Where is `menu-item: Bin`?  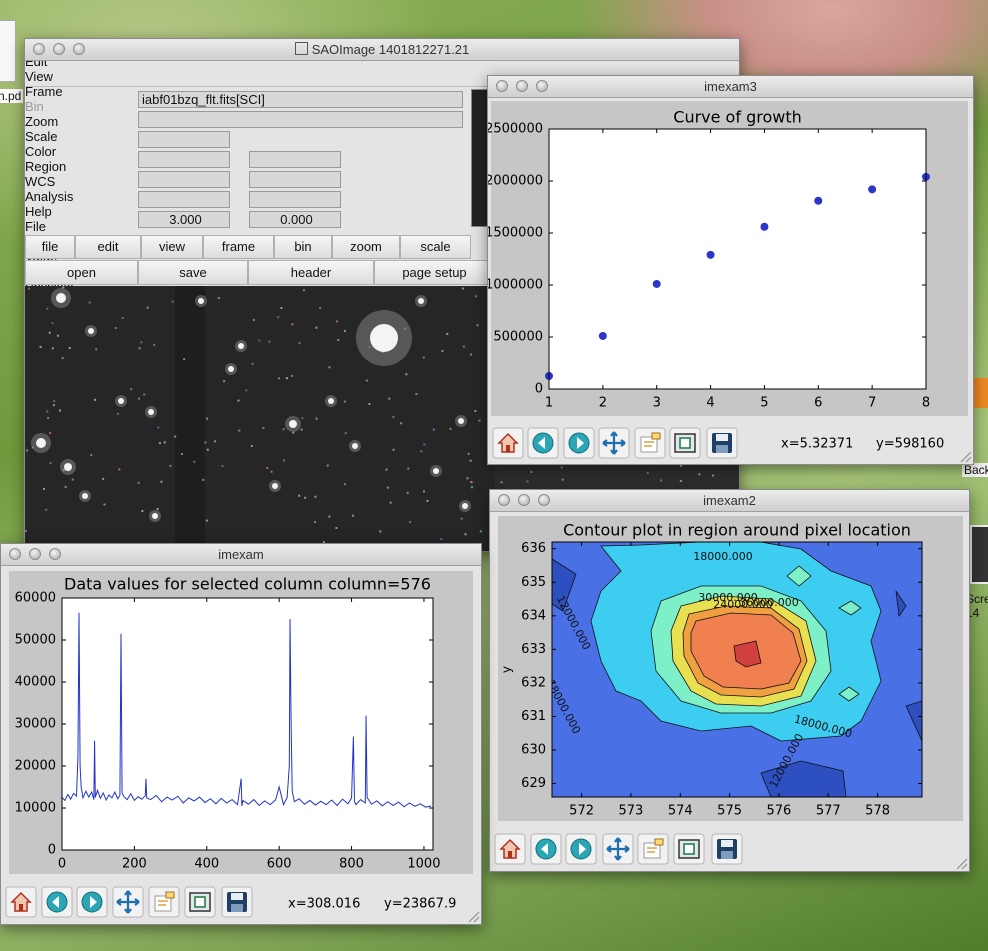 menu-item: Bin is located at coordinates (34, 106).